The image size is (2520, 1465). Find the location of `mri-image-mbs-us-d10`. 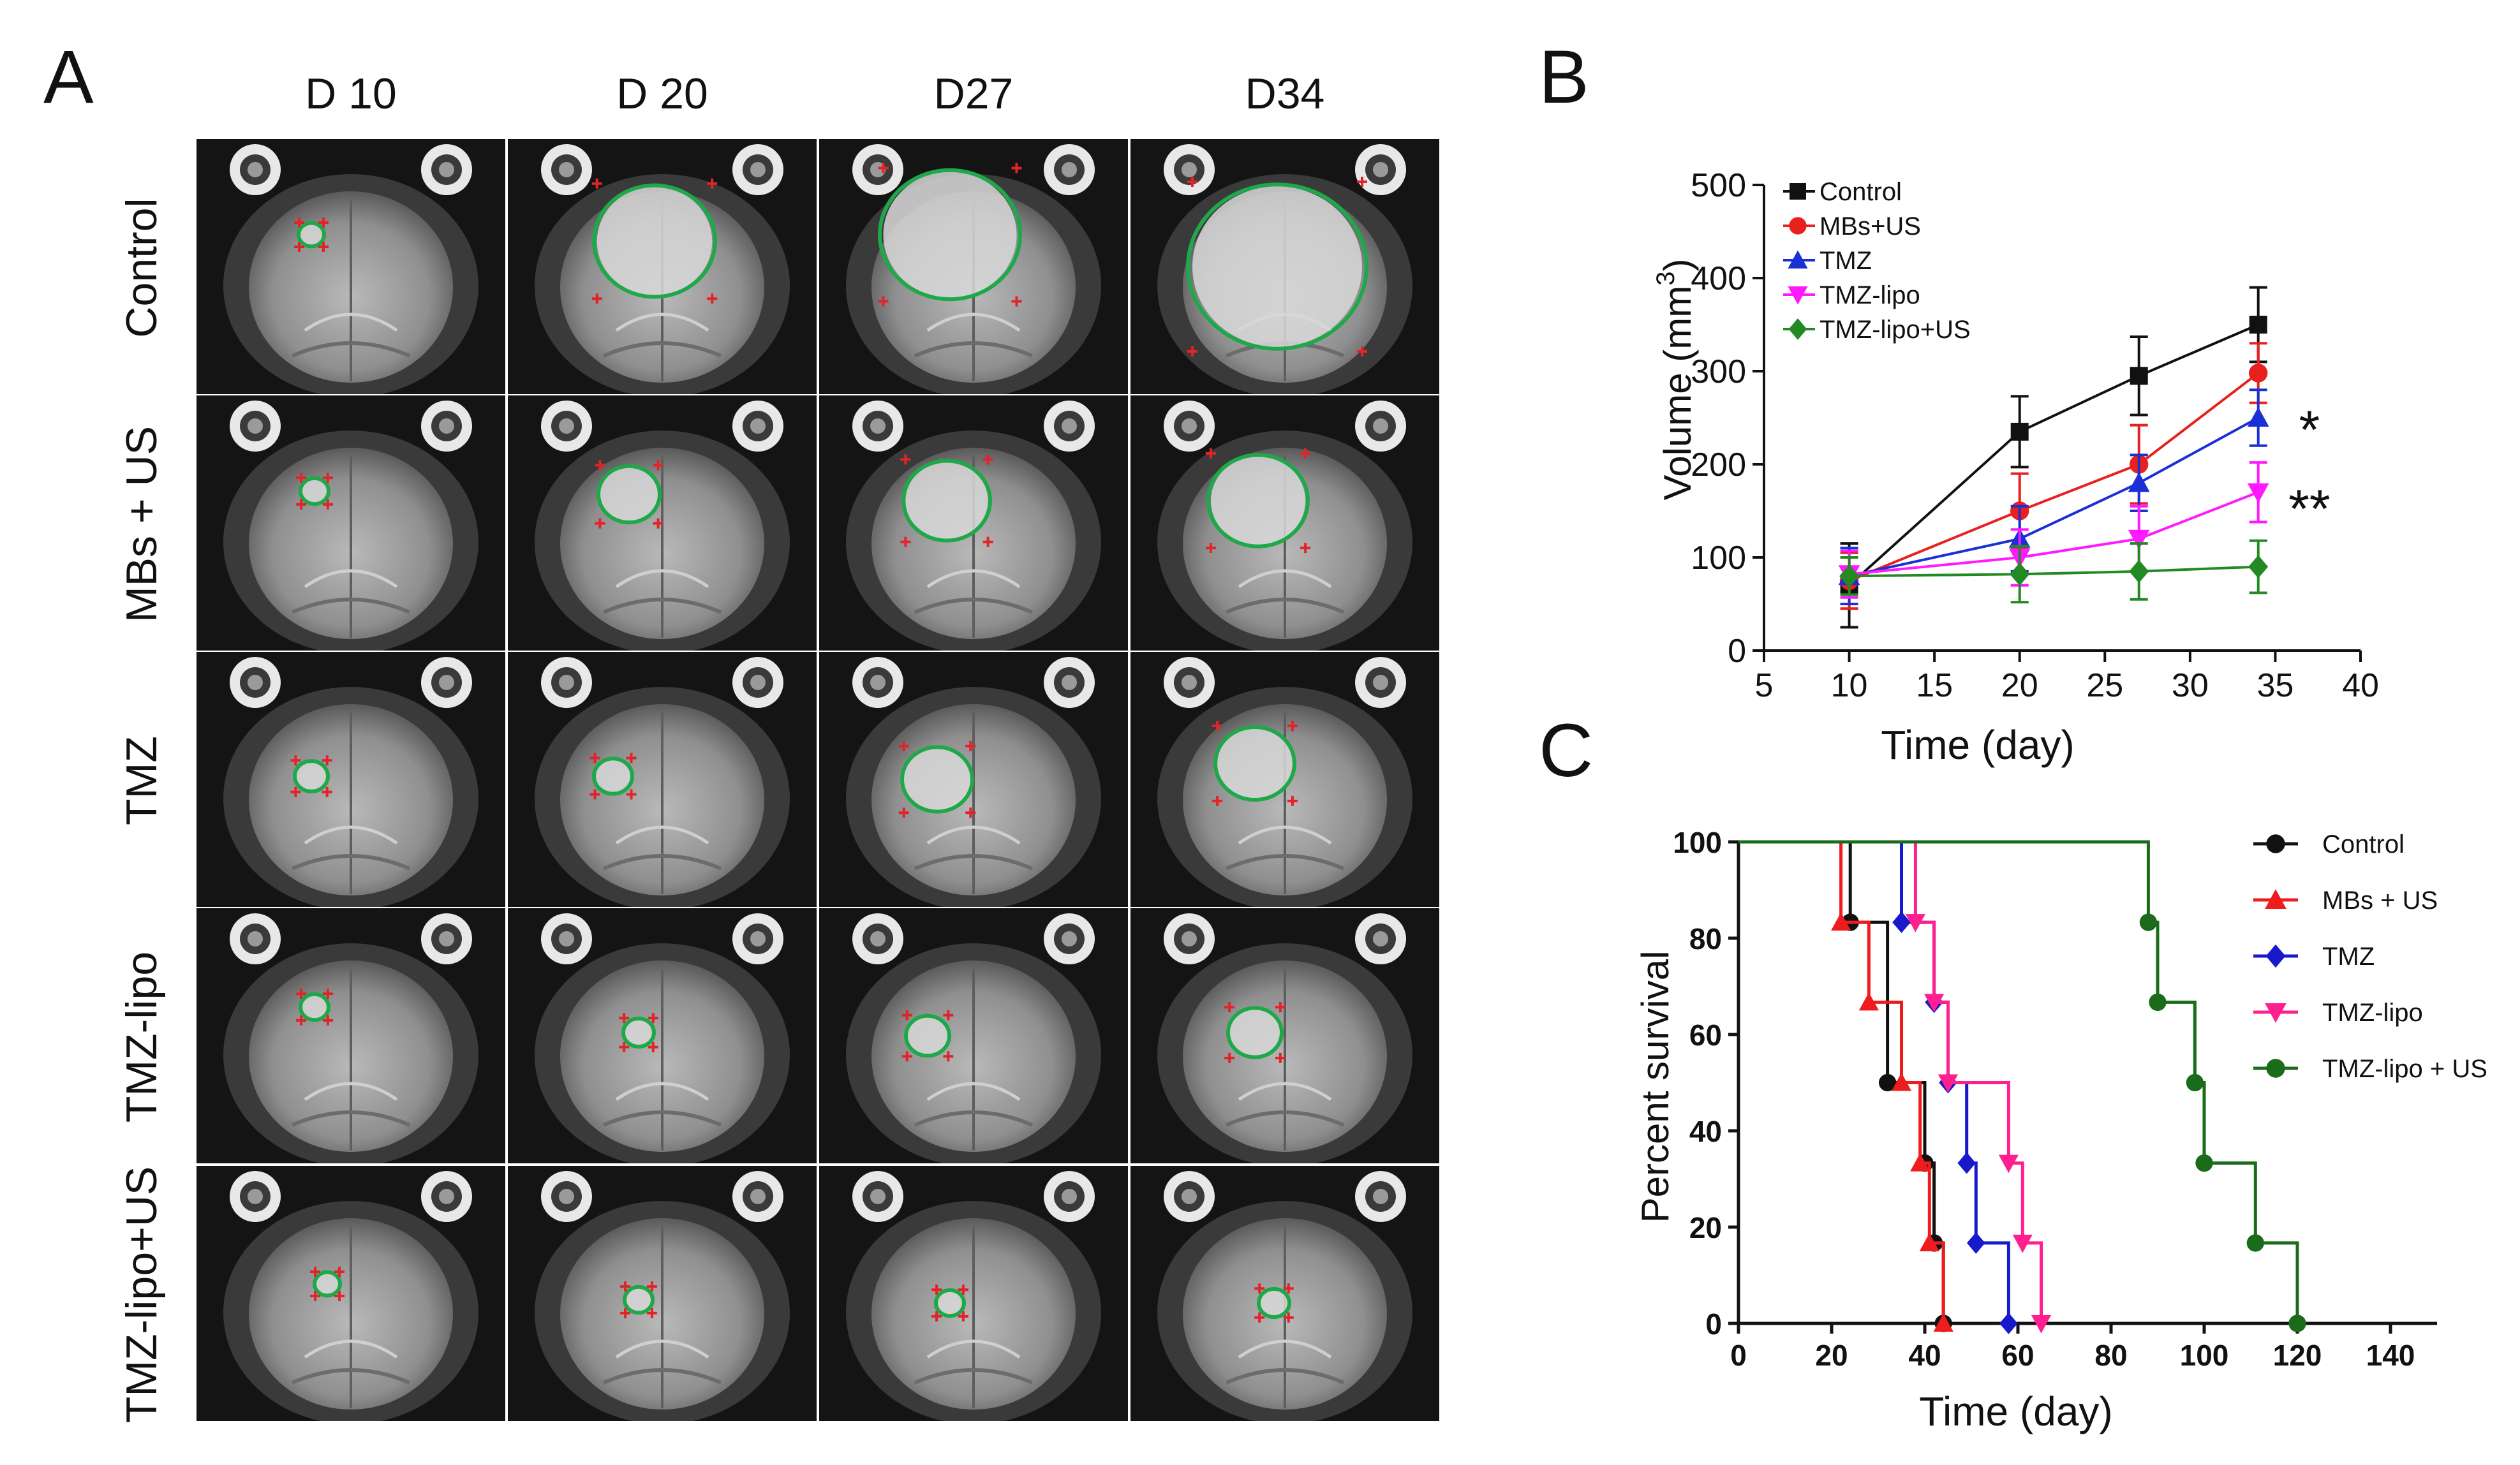

mri-image-mbs-us-d10 is located at coordinates (350, 523).